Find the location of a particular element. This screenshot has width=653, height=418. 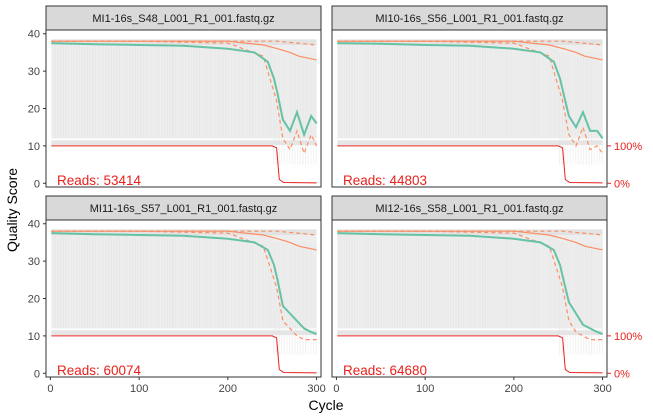

series-line-q25 is located at coordinates (184, 98).